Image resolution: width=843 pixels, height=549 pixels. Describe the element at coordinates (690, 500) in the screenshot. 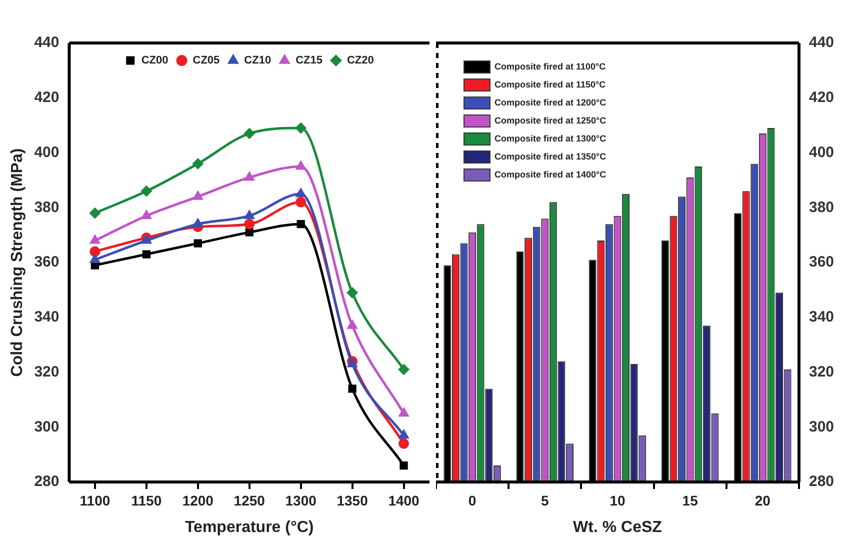

I see `x-tick-label: 15` at that location.